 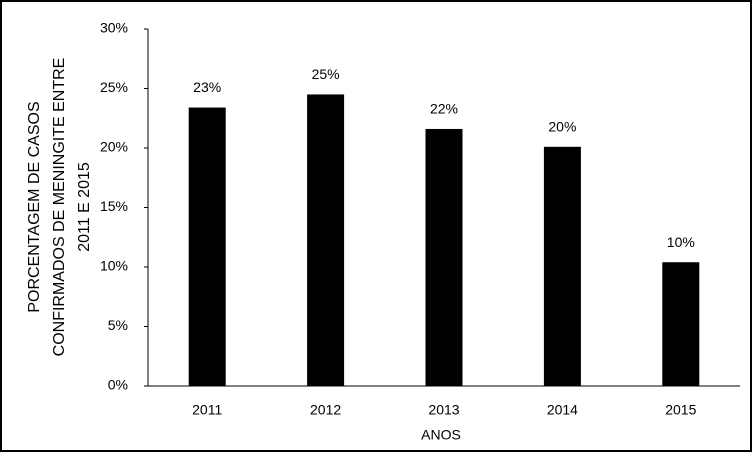 I want to click on x-tick-label: 2011, so click(x=207, y=410).